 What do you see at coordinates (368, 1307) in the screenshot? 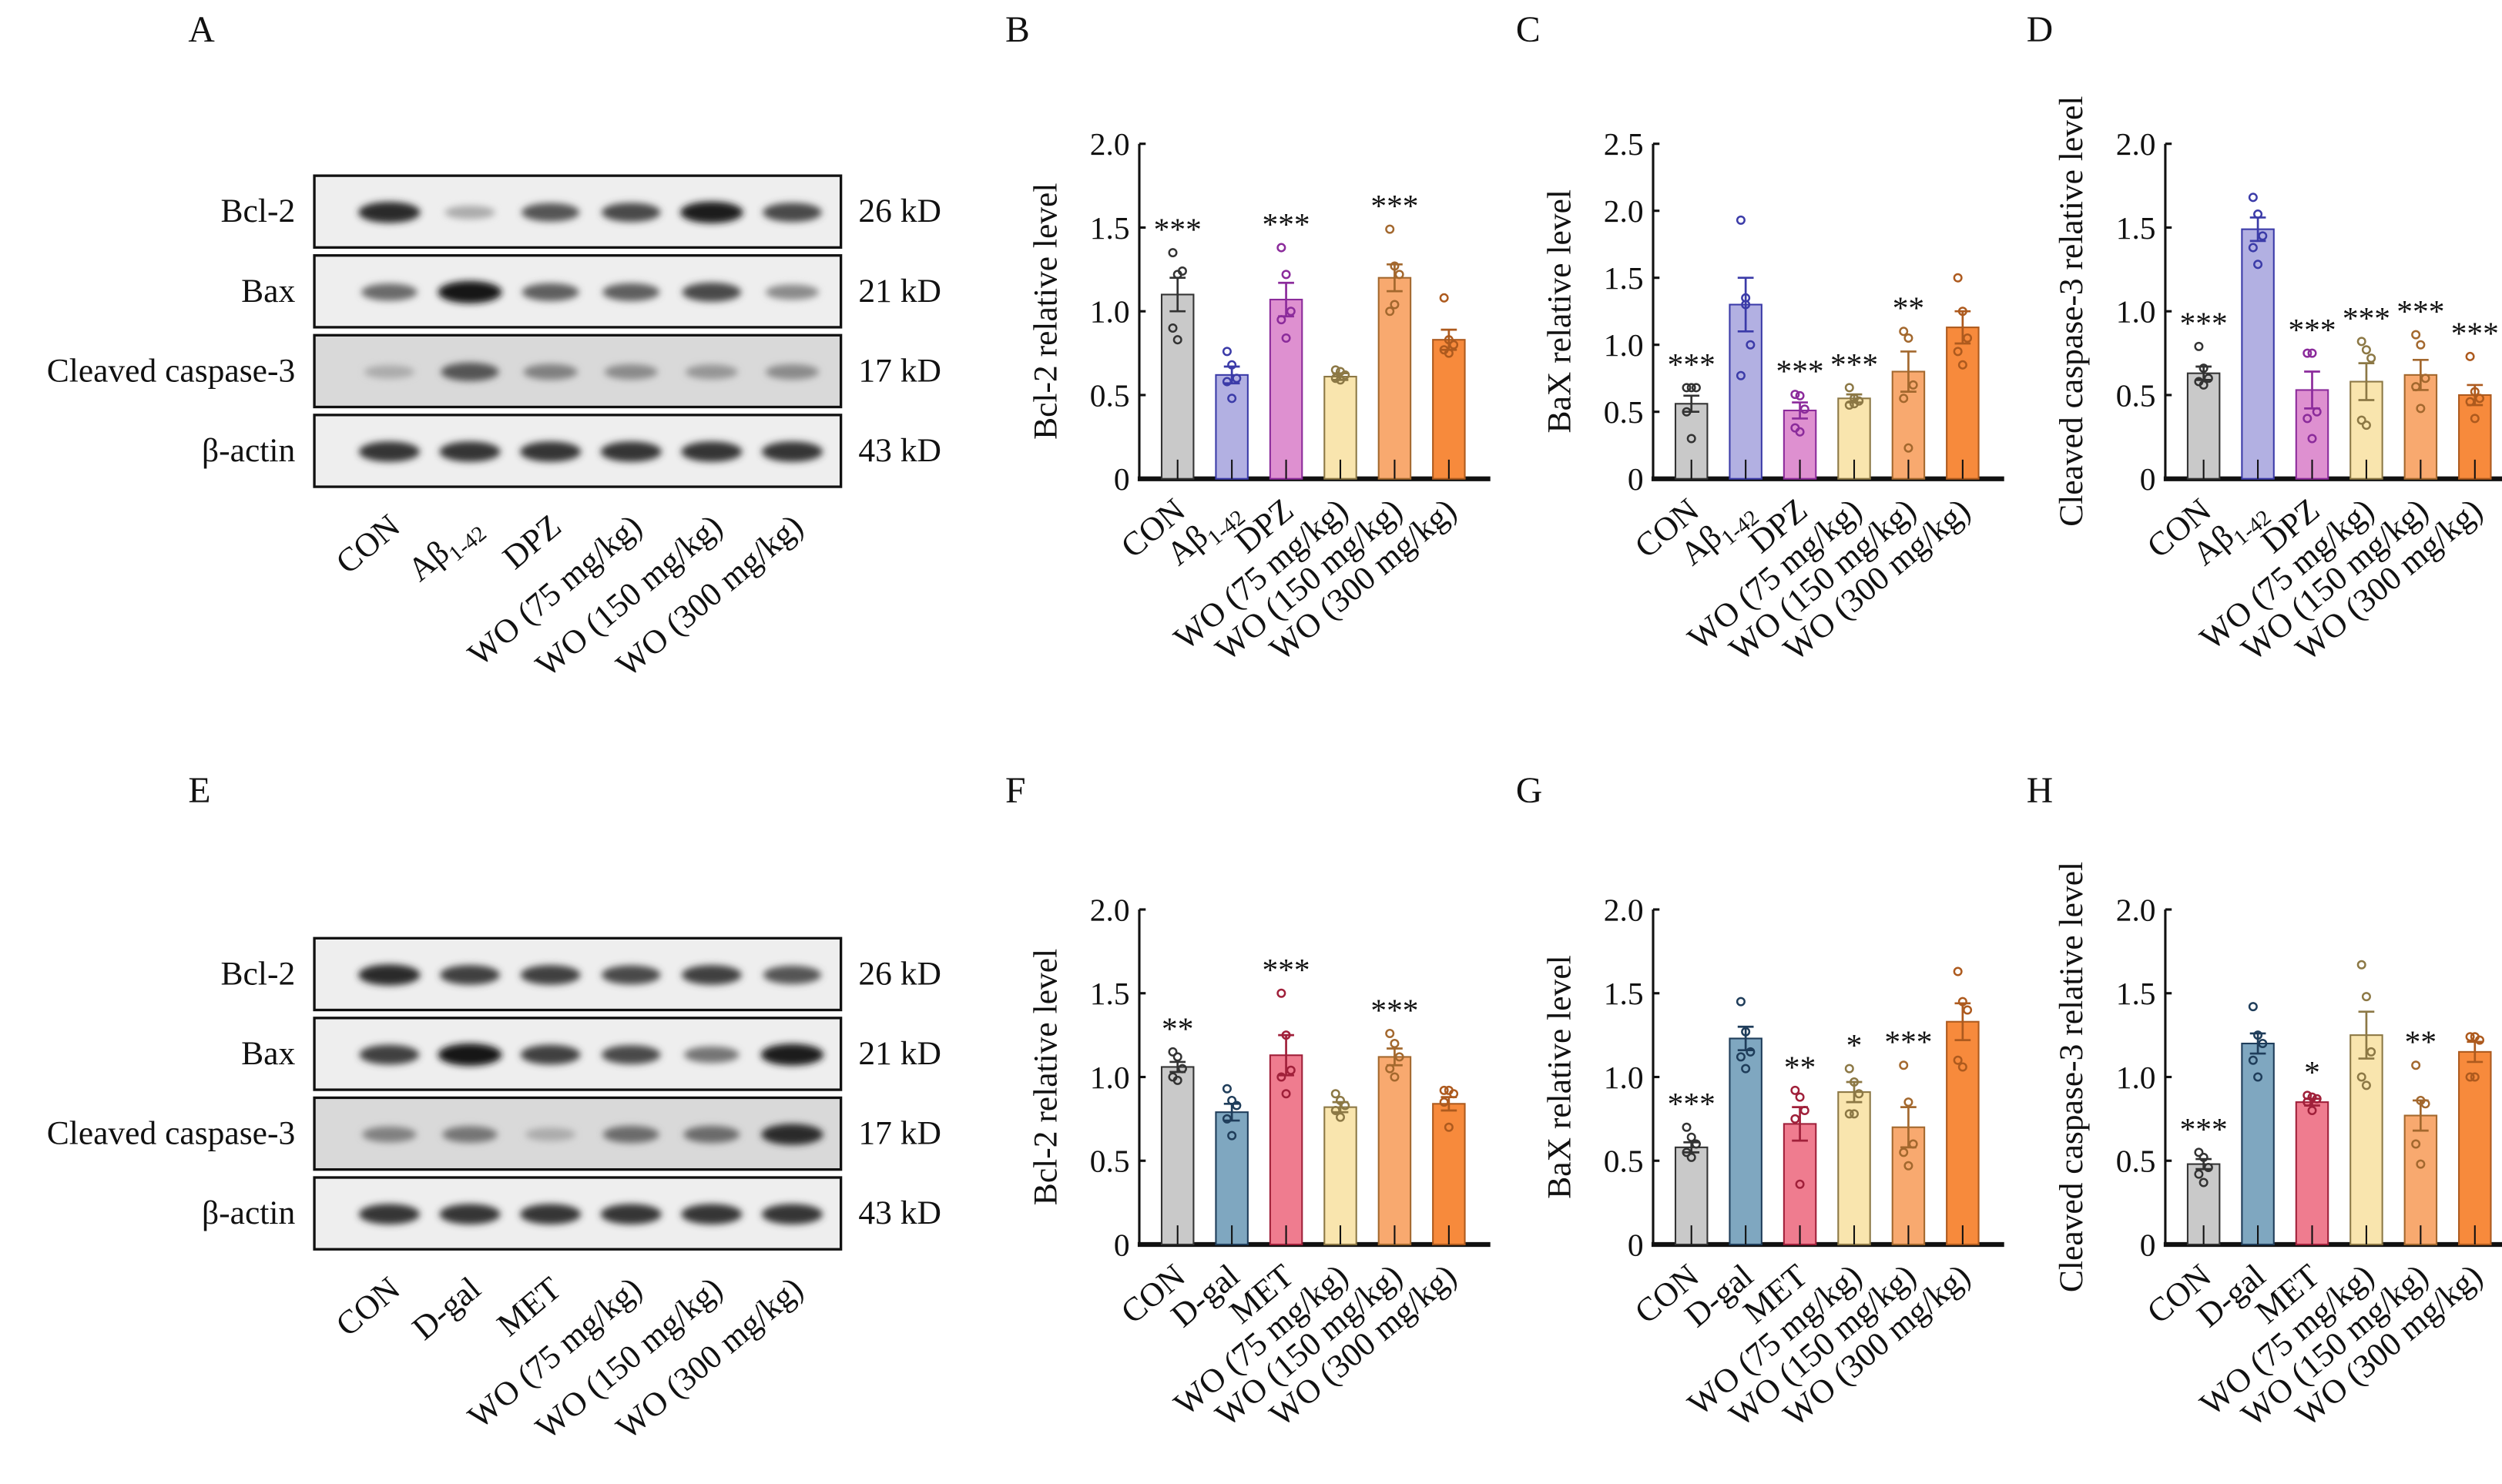
I see `lane-label-text: CON` at bounding box center [368, 1307].